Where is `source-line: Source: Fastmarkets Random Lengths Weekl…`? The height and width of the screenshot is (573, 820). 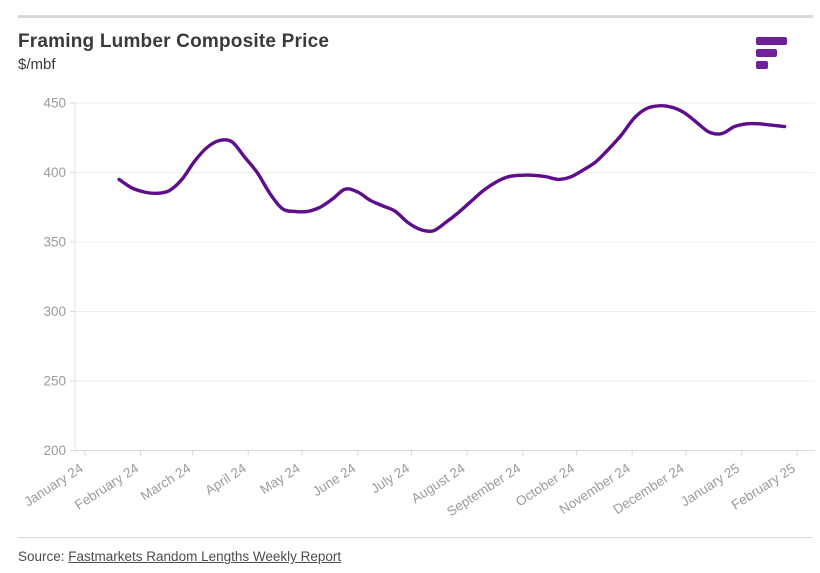 source-line: Source: Fastmarkets Random Lengths Weekl… is located at coordinates (415, 550).